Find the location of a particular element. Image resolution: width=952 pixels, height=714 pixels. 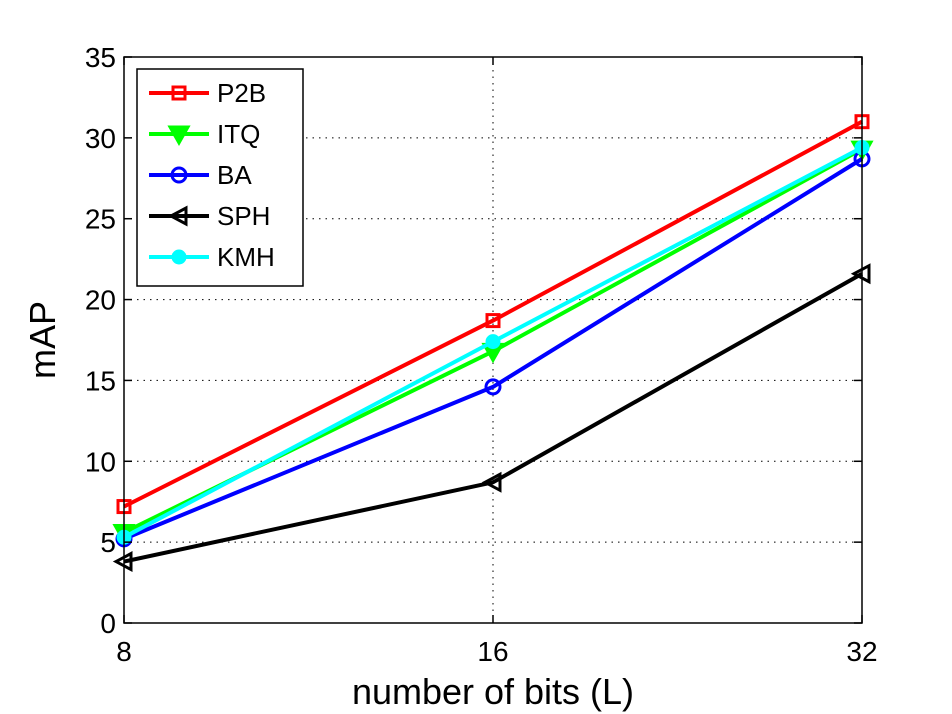

y-tick-label: 0 is located at coordinates (108, 623).